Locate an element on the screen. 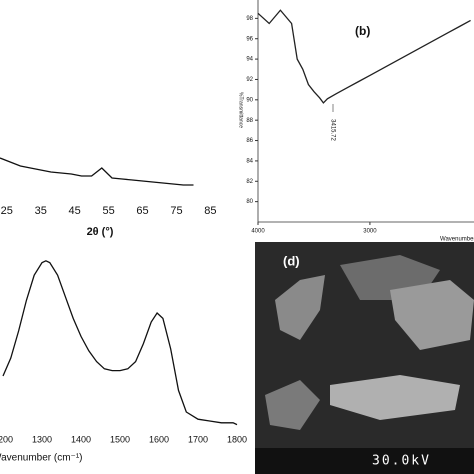 Image resolution: width=474 pixels, height=474 pixels. x-tick-label: 1700 is located at coordinates (198, 439).